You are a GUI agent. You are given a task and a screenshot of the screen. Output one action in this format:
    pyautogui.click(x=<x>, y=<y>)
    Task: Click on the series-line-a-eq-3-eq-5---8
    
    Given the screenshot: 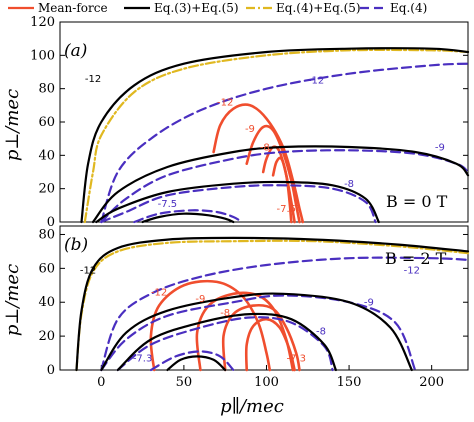 What is the action you would take?
    pyautogui.click(x=237, y=202)
    